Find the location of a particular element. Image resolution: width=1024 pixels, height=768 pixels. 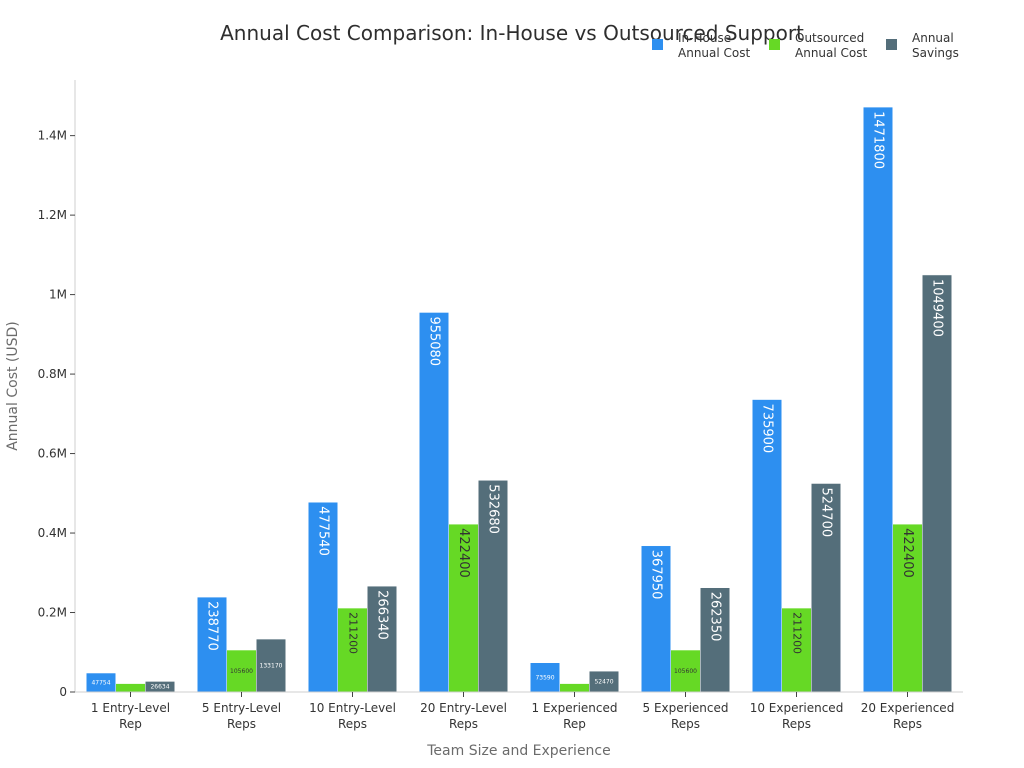

bar-value-label: 47754 is located at coordinates (100, 683).